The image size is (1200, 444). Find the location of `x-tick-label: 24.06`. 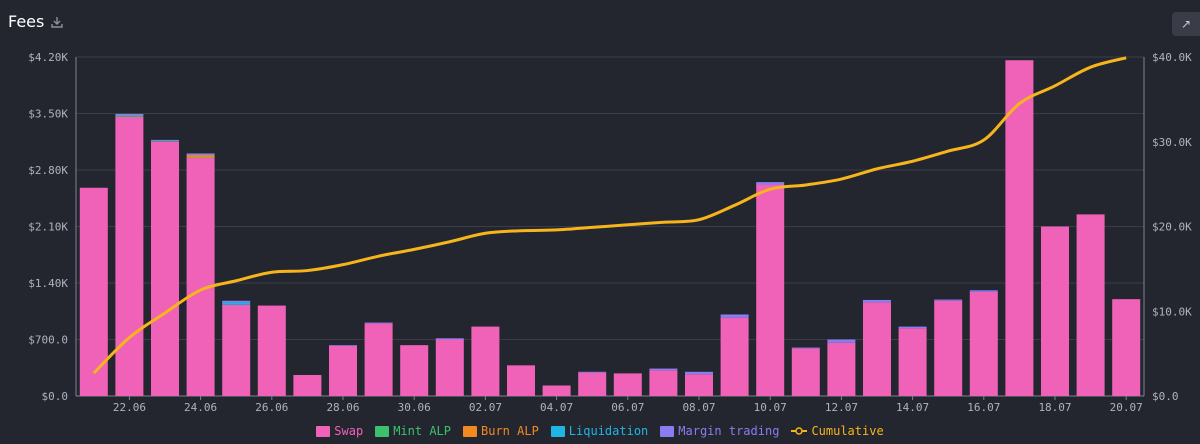

x-tick-label: 24.06 is located at coordinates (200, 407).